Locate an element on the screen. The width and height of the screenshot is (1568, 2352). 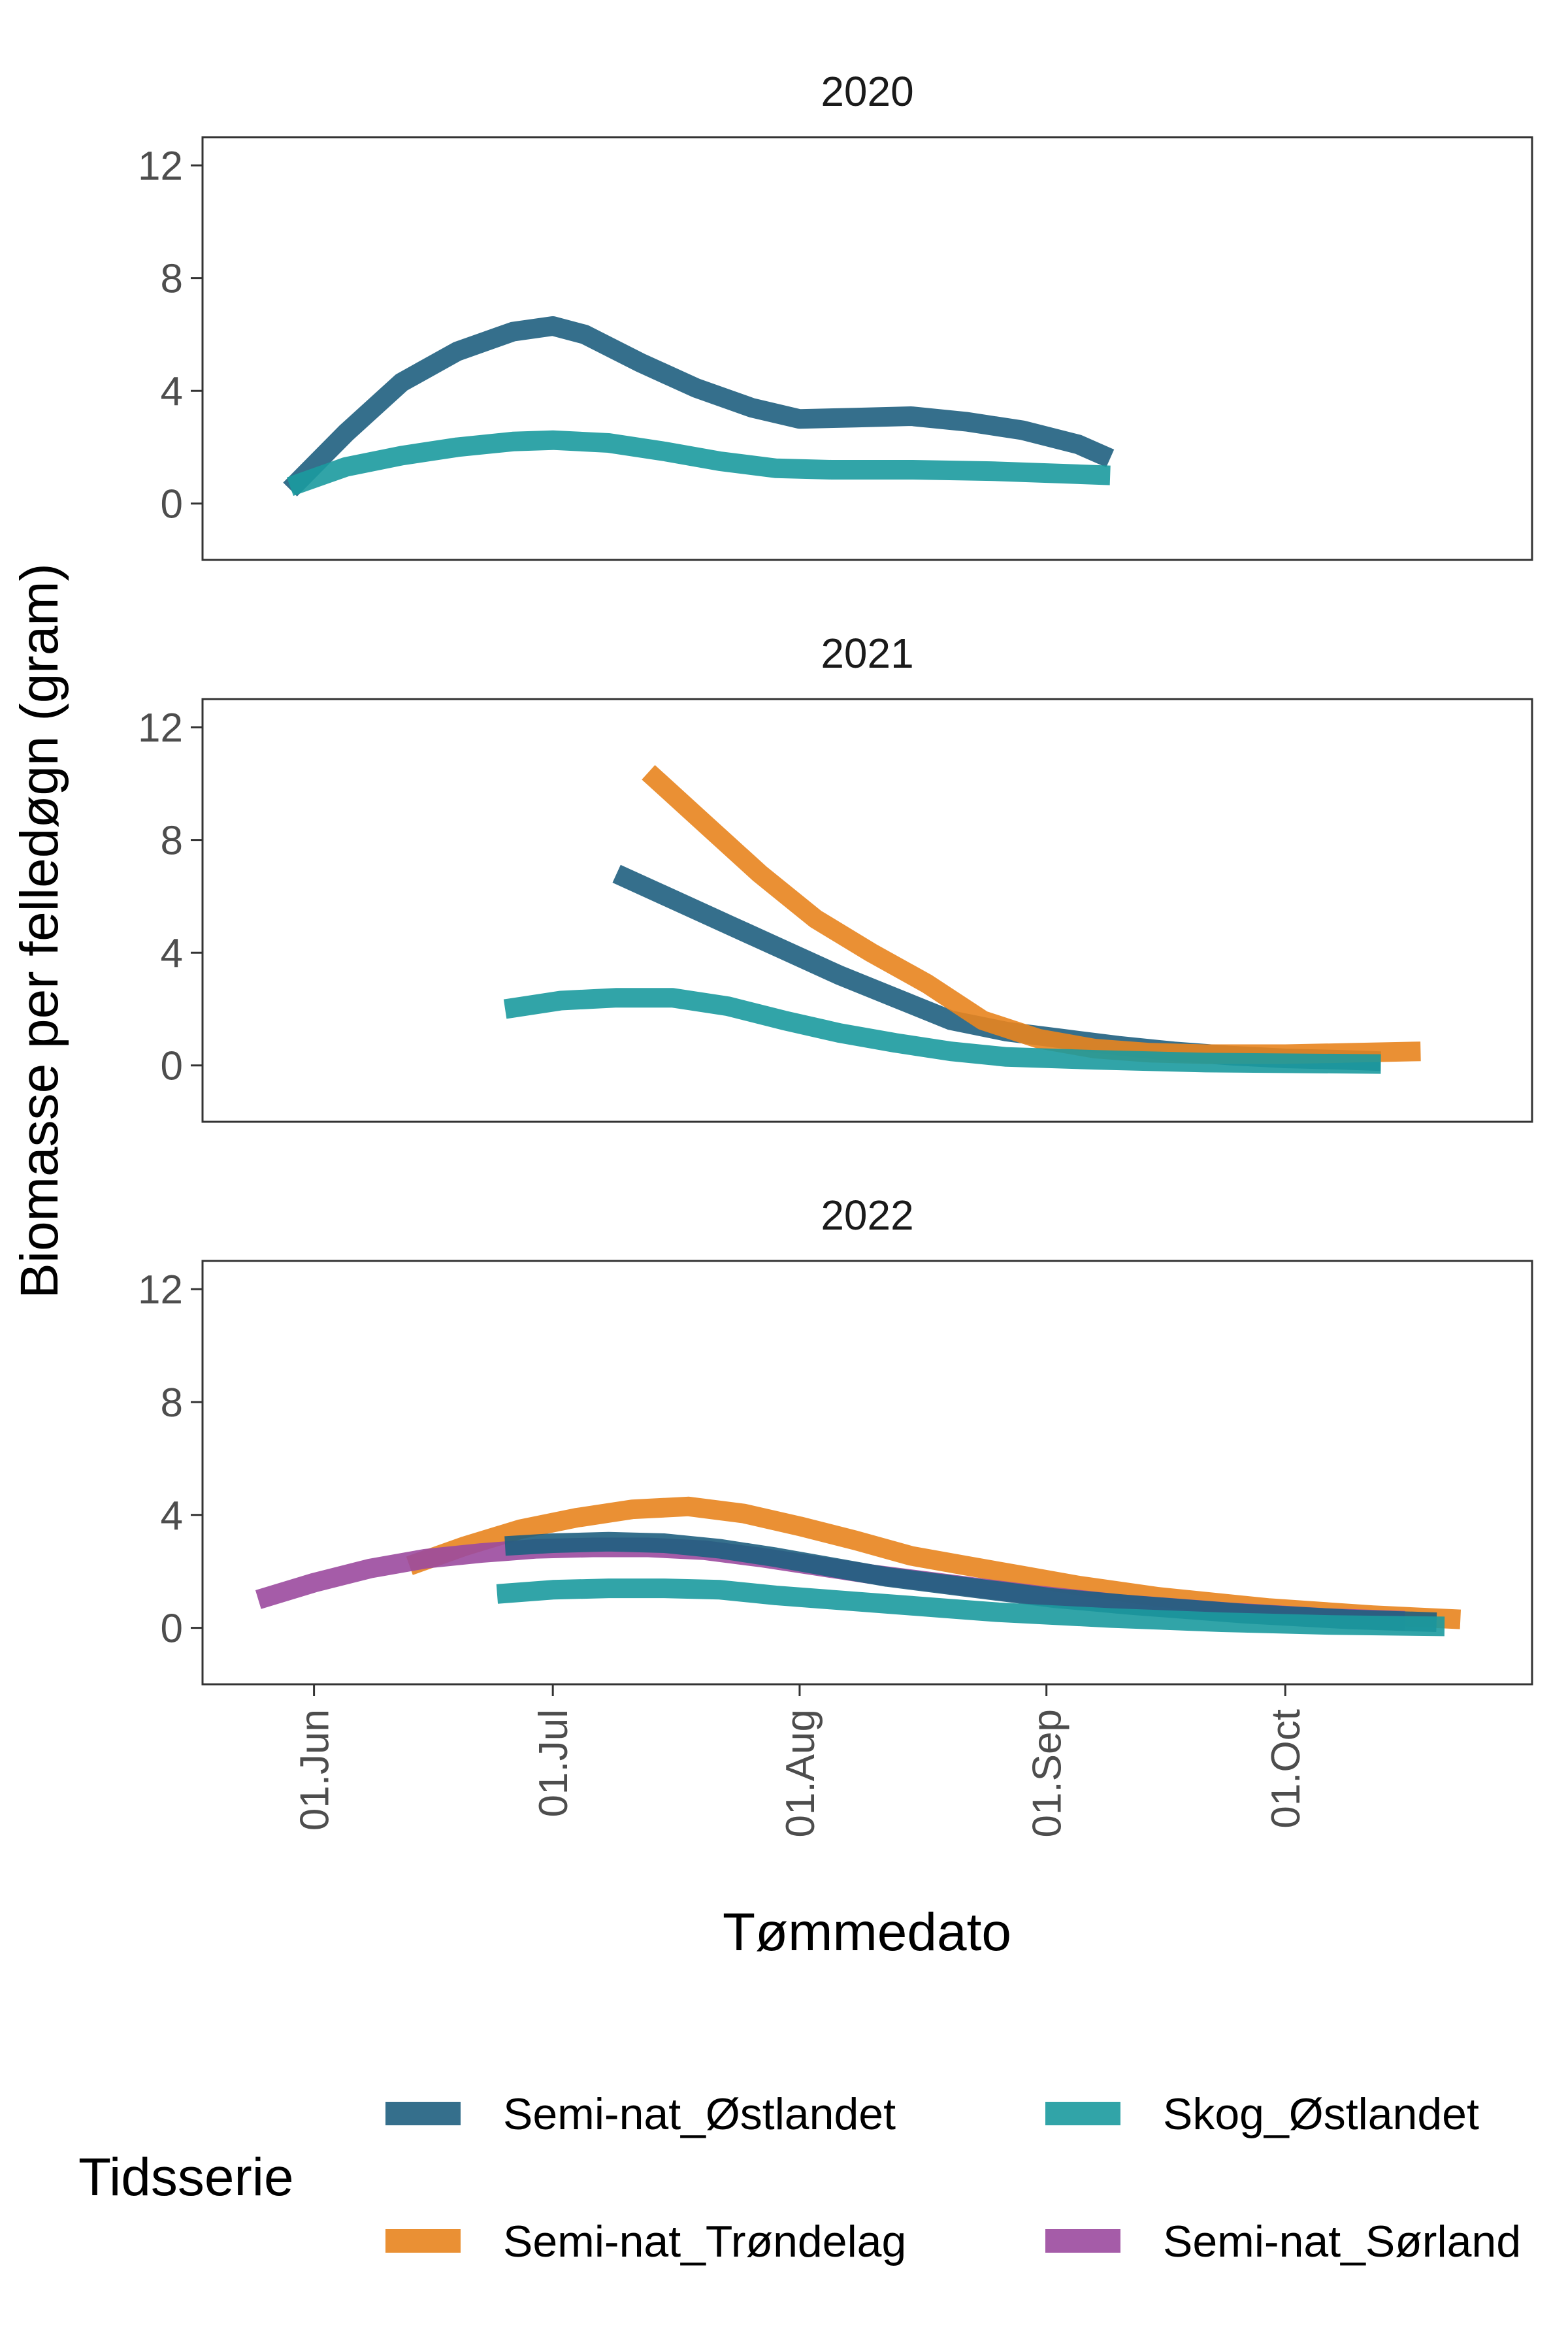
series-line-skog-ostlandet-2022 is located at coordinates (970, 1607).